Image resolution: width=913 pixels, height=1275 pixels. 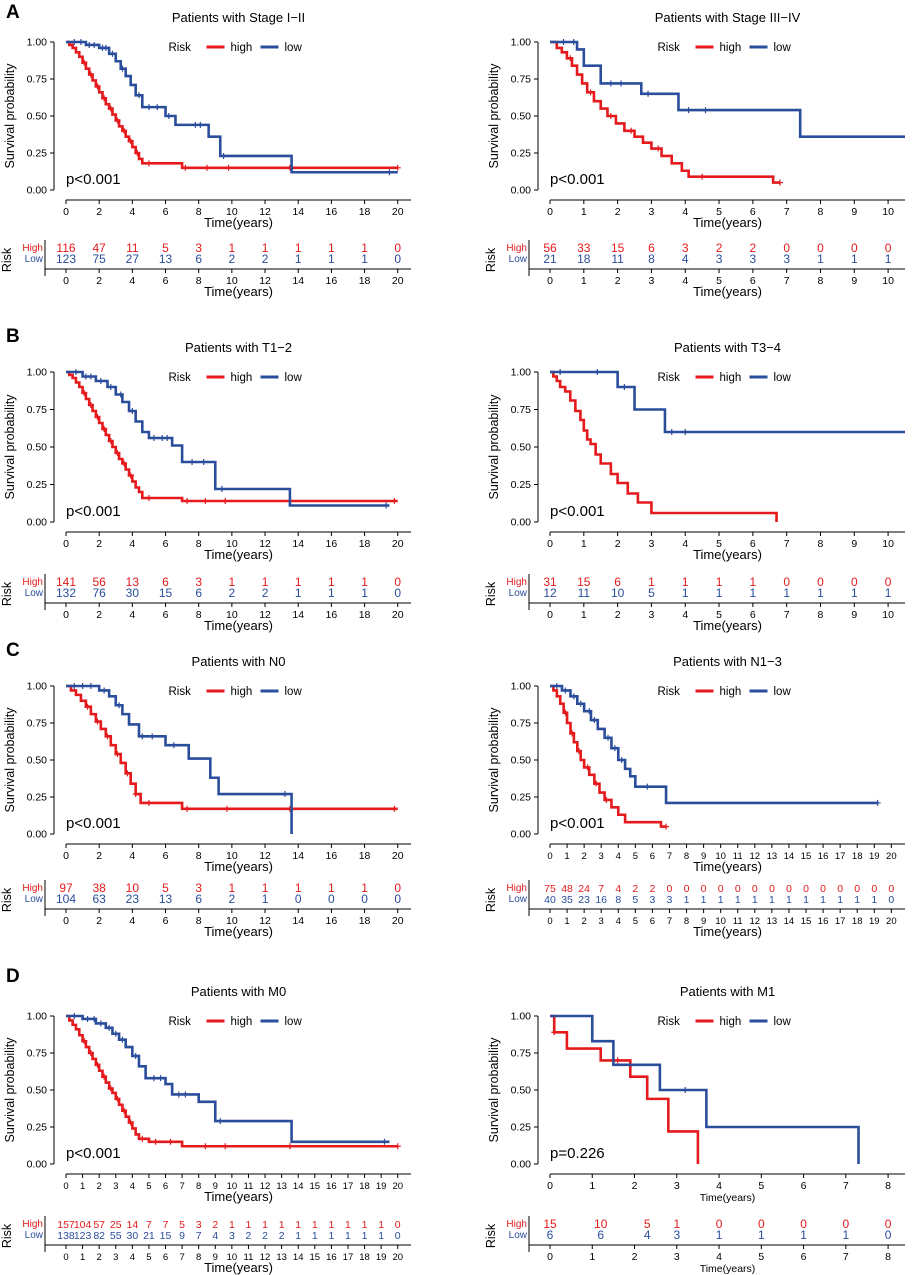 I want to click on risk-count-low: 23, so click(x=584, y=900).